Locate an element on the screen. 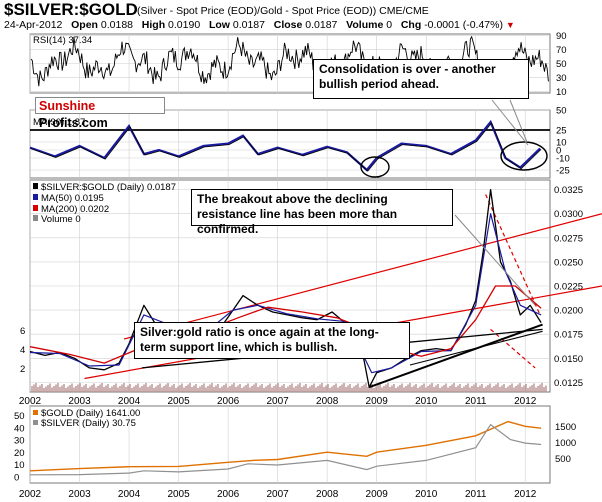 The image size is (602, 502). x-tick-label-gs: 2003 is located at coordinates (79, 494).